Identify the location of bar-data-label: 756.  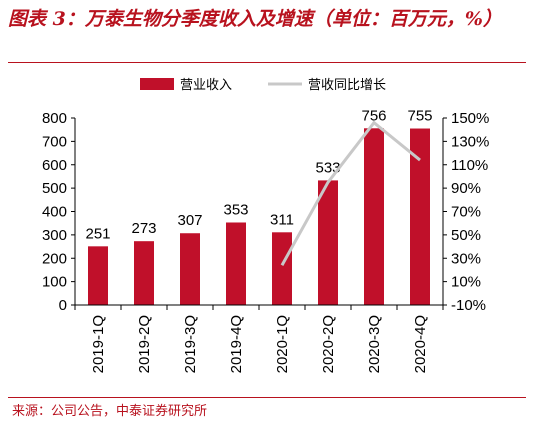
(373, 115).